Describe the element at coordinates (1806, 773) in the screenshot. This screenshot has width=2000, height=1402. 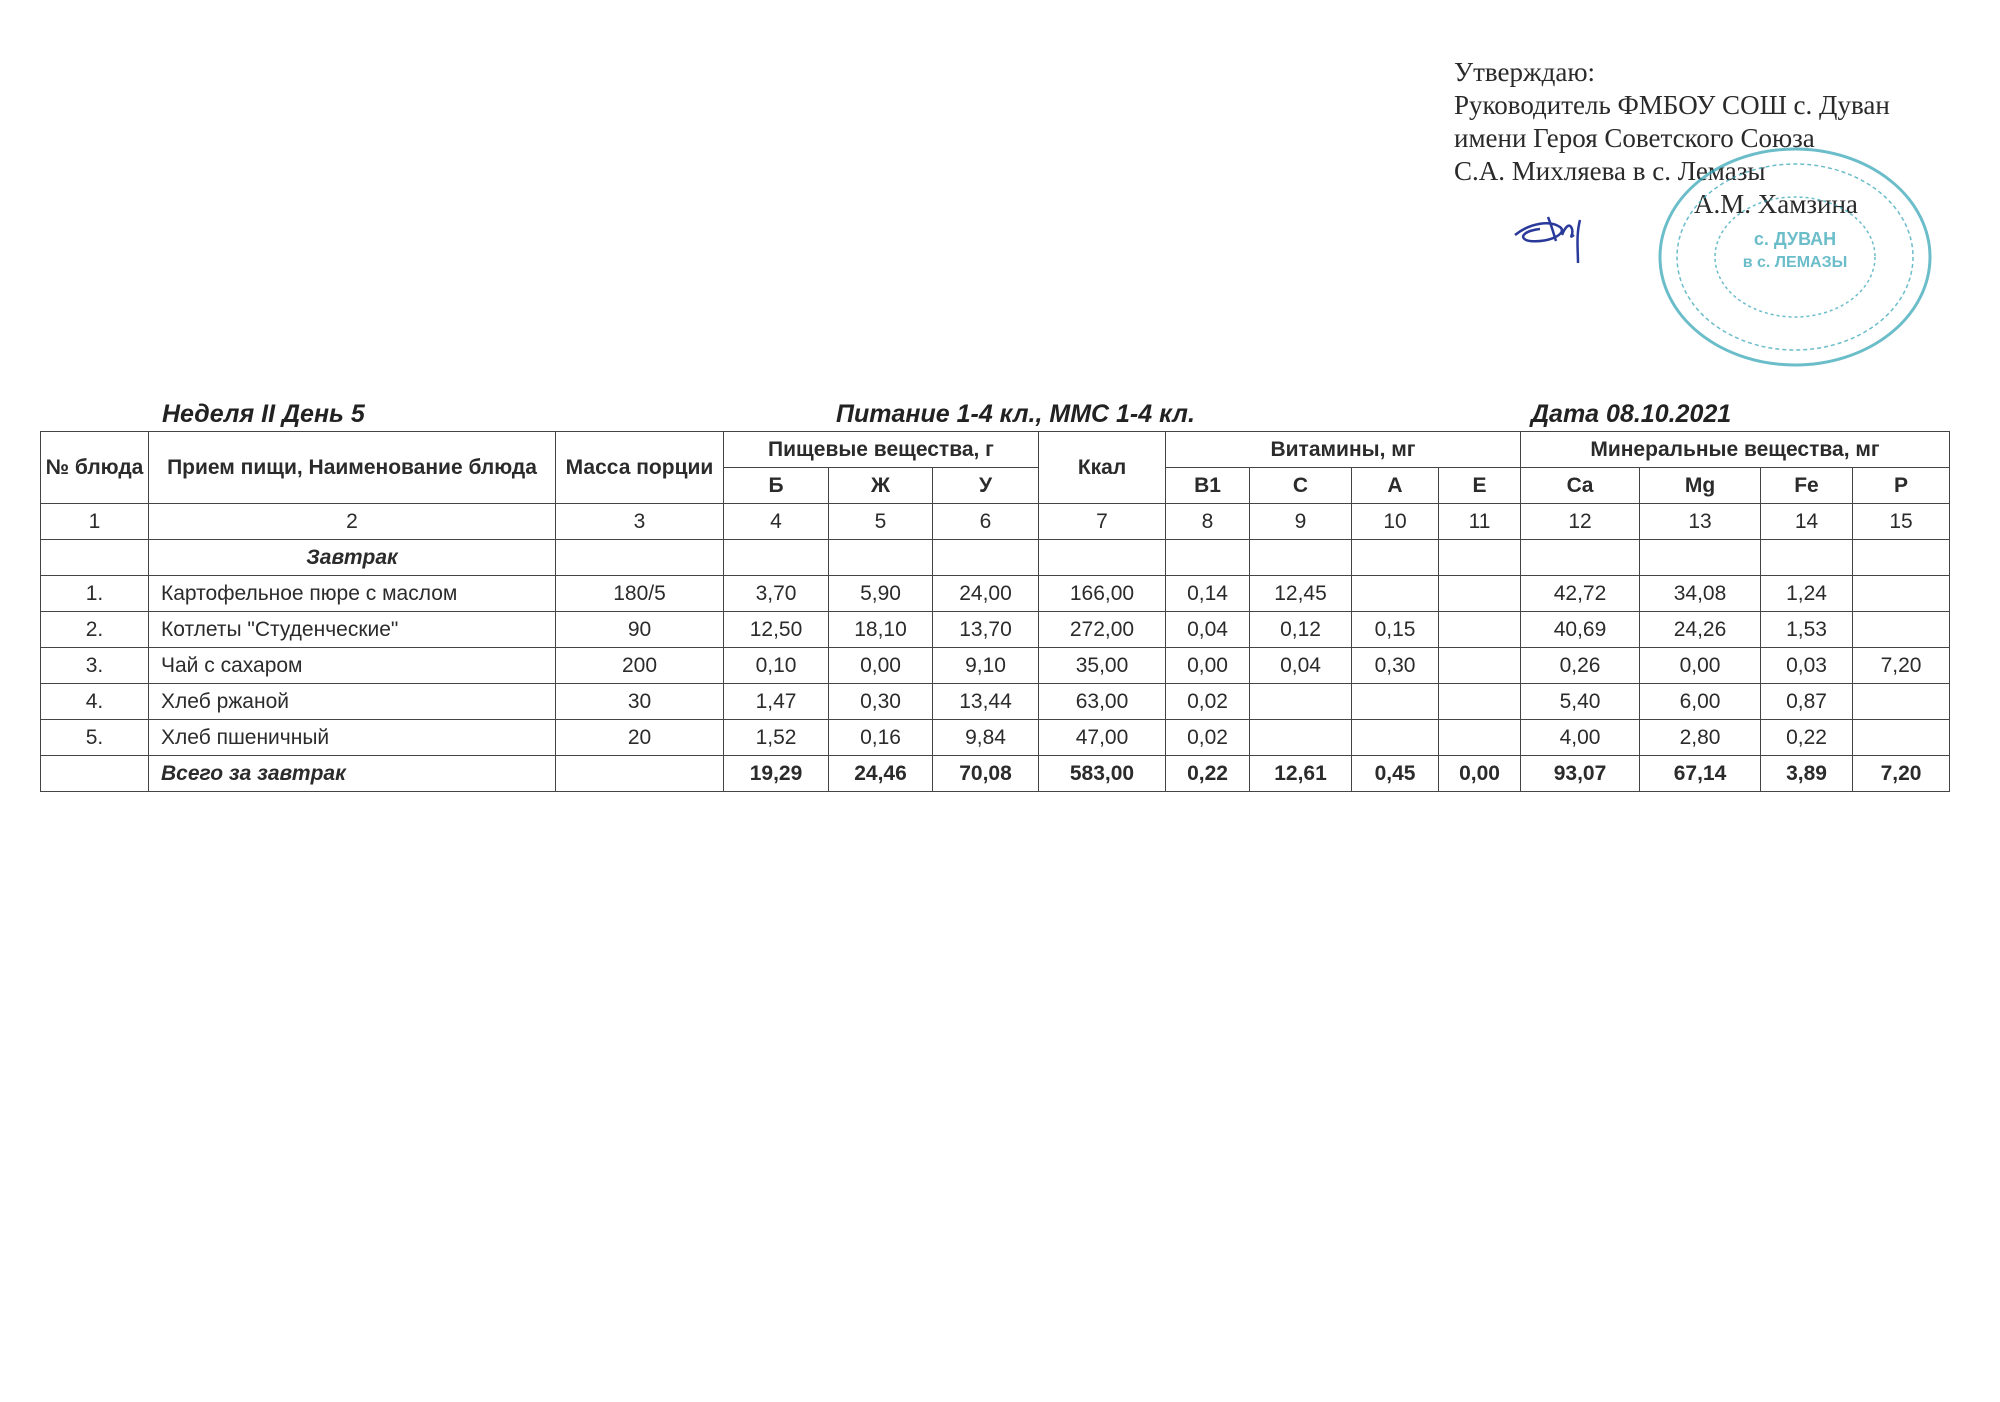
I see `table-cell: 3,89` at that location.